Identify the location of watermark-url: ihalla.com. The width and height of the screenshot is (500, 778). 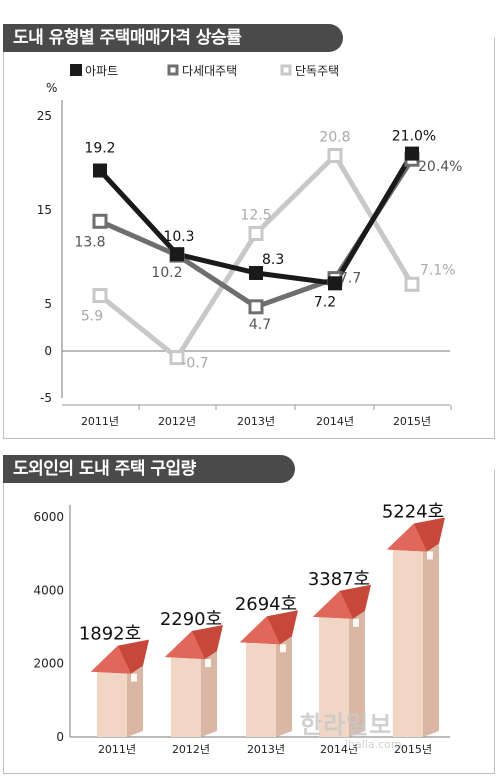
(373, 744).